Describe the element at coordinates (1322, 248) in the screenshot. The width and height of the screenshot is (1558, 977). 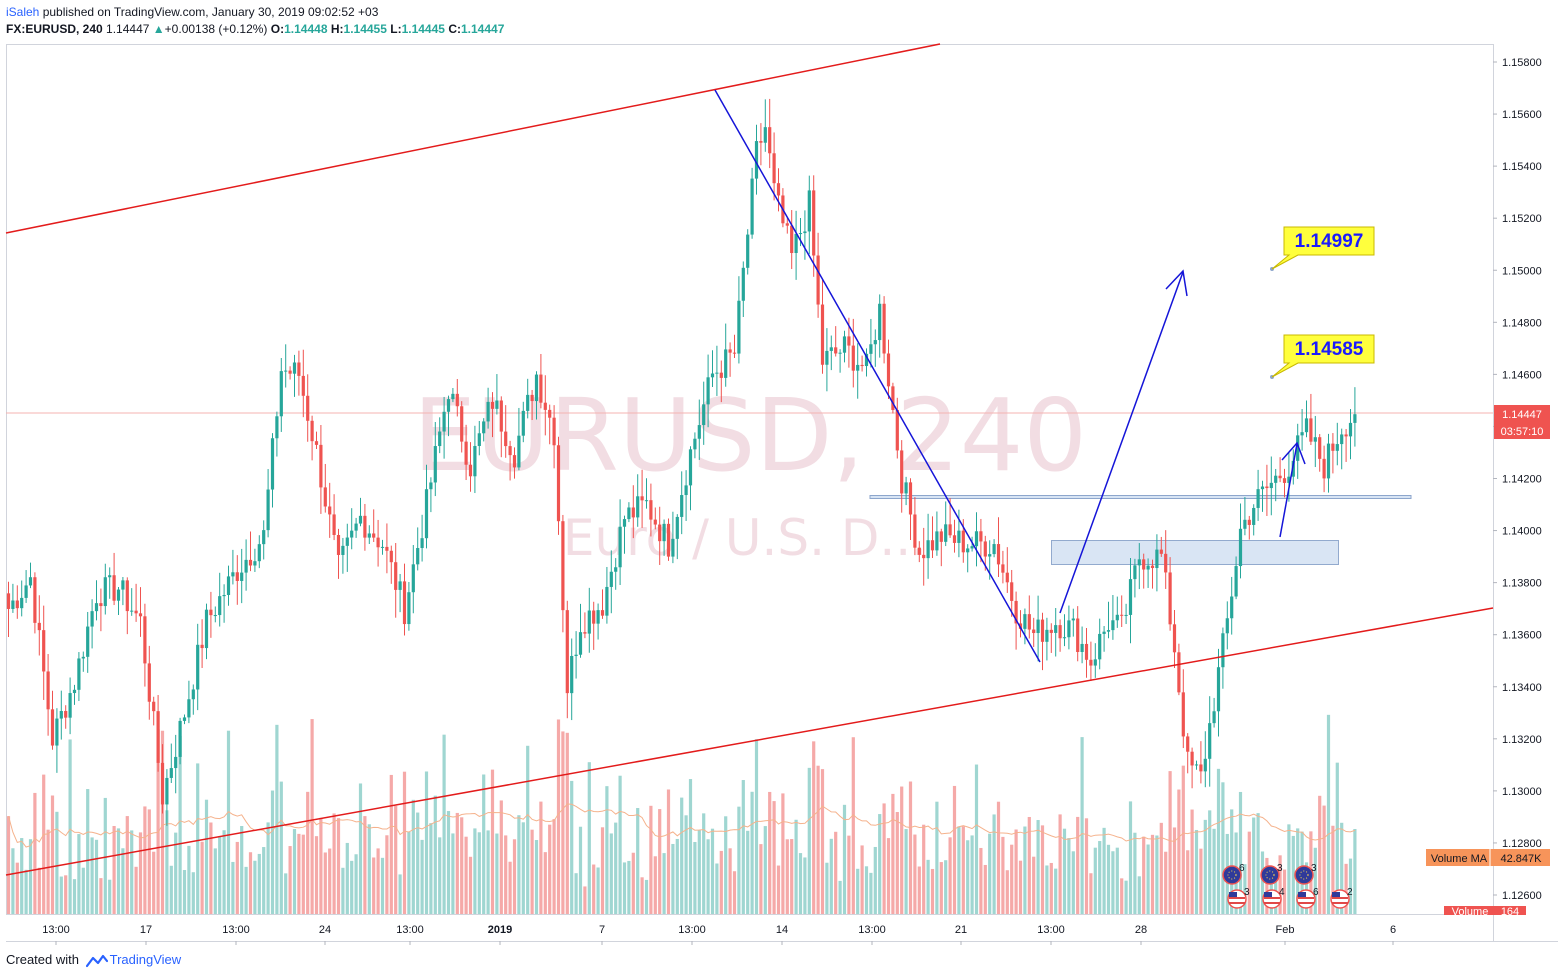
I see `callout-1: 1.14997` at that location.